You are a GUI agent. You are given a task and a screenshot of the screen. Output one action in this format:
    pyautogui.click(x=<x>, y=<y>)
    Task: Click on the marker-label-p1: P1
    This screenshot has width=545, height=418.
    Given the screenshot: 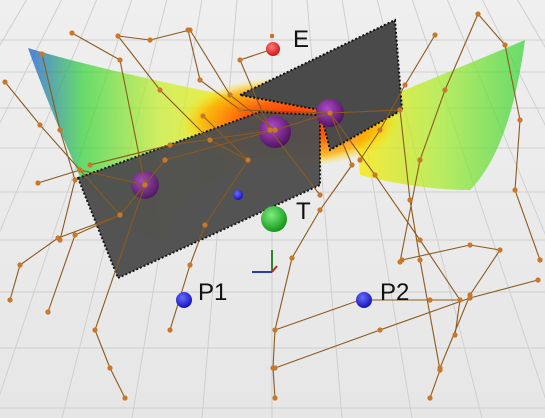 What is the action you would take?
    pyautogui.click(x=213, y=292)
    